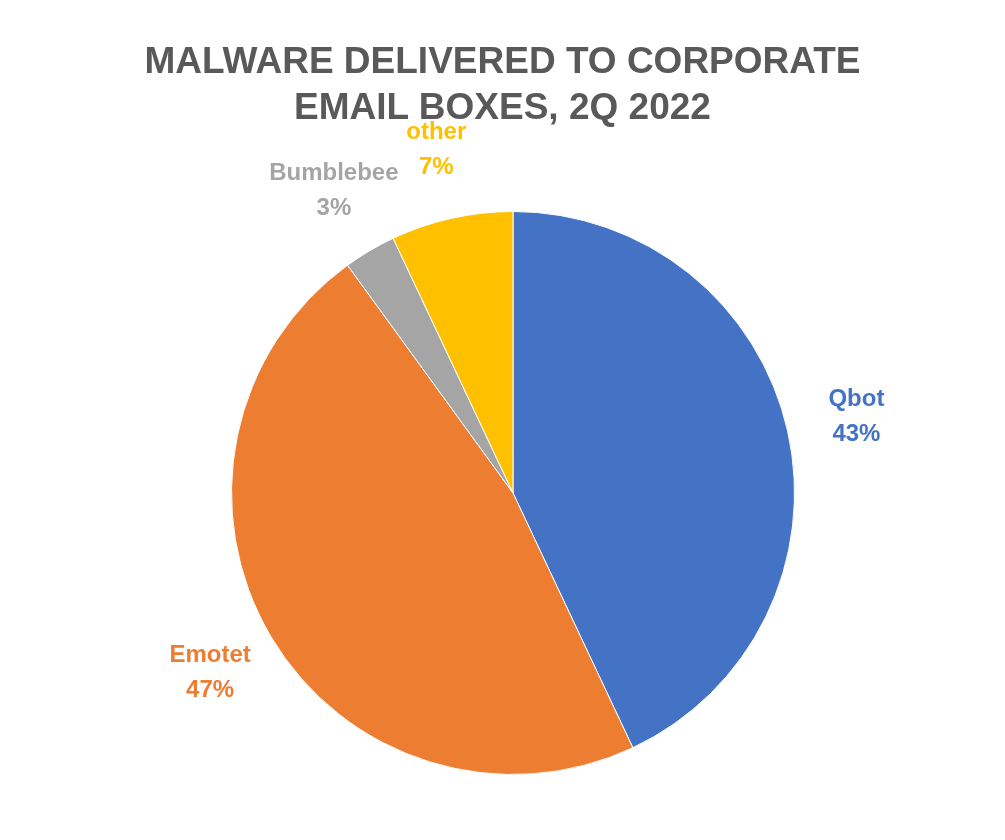  What do you see at coordinates (856, 432) in the screenshot?
I see `data-label: 43%` at bounding box center [856, 432].